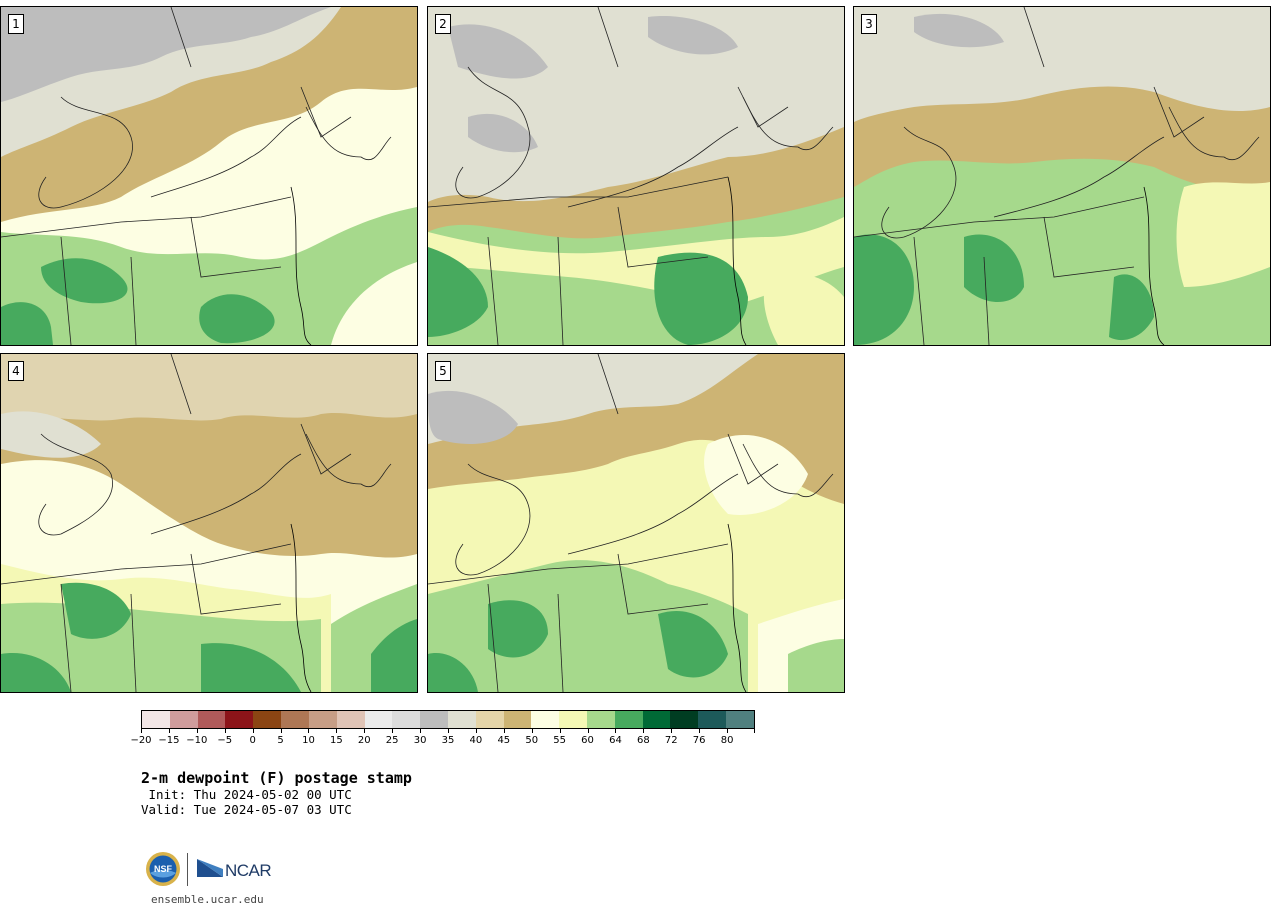  What do you see at coordinates (225, 740) in the screenshot?
I see `colorbar-tick-label: −5` at bounding box center [225, 740].